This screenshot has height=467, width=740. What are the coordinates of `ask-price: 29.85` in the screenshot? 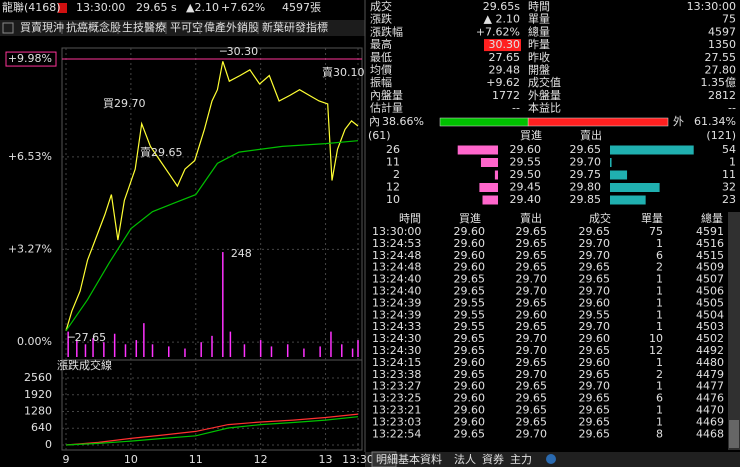 It's located at (586, 199).